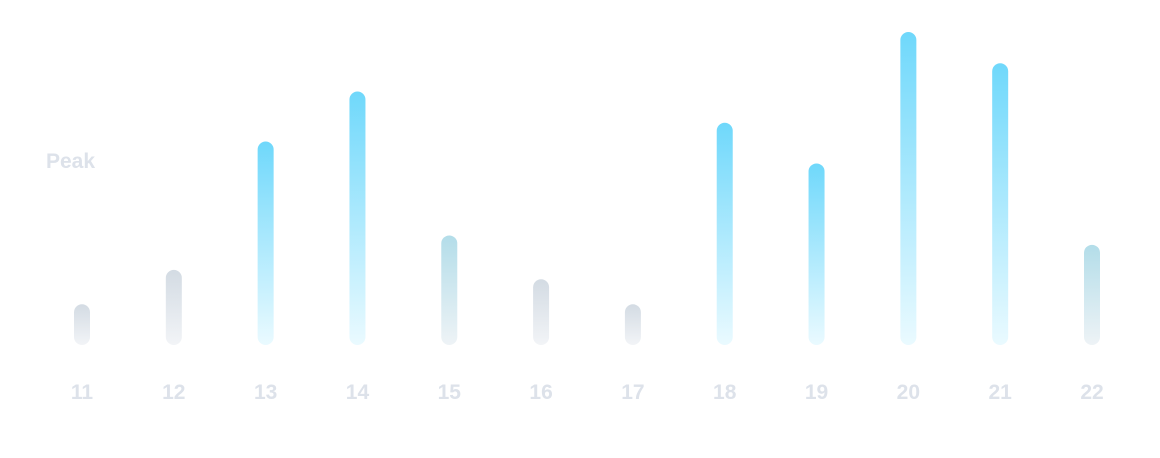  I want to click on x-tick-label-21: 21, so click(1001, 392).